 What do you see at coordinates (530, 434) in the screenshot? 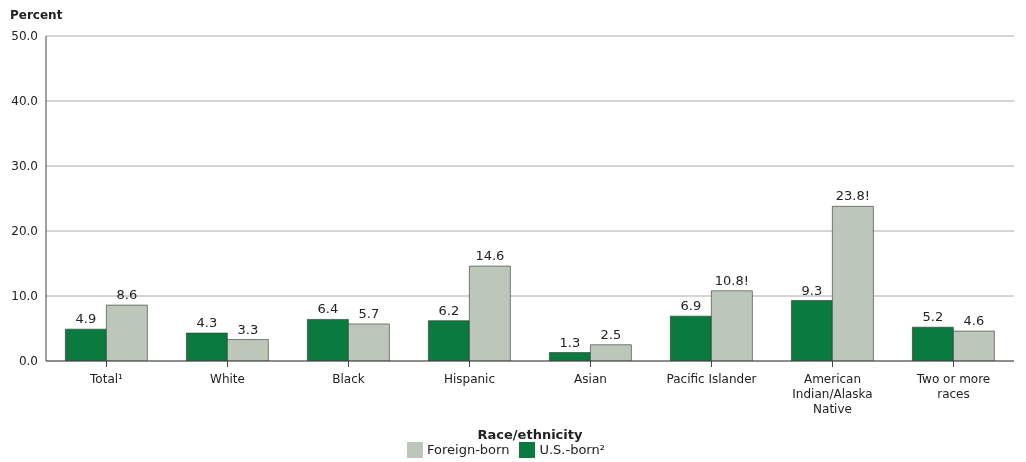
I see `x-axis-title: Race/ethnicity` at bounding box center [530, 434].